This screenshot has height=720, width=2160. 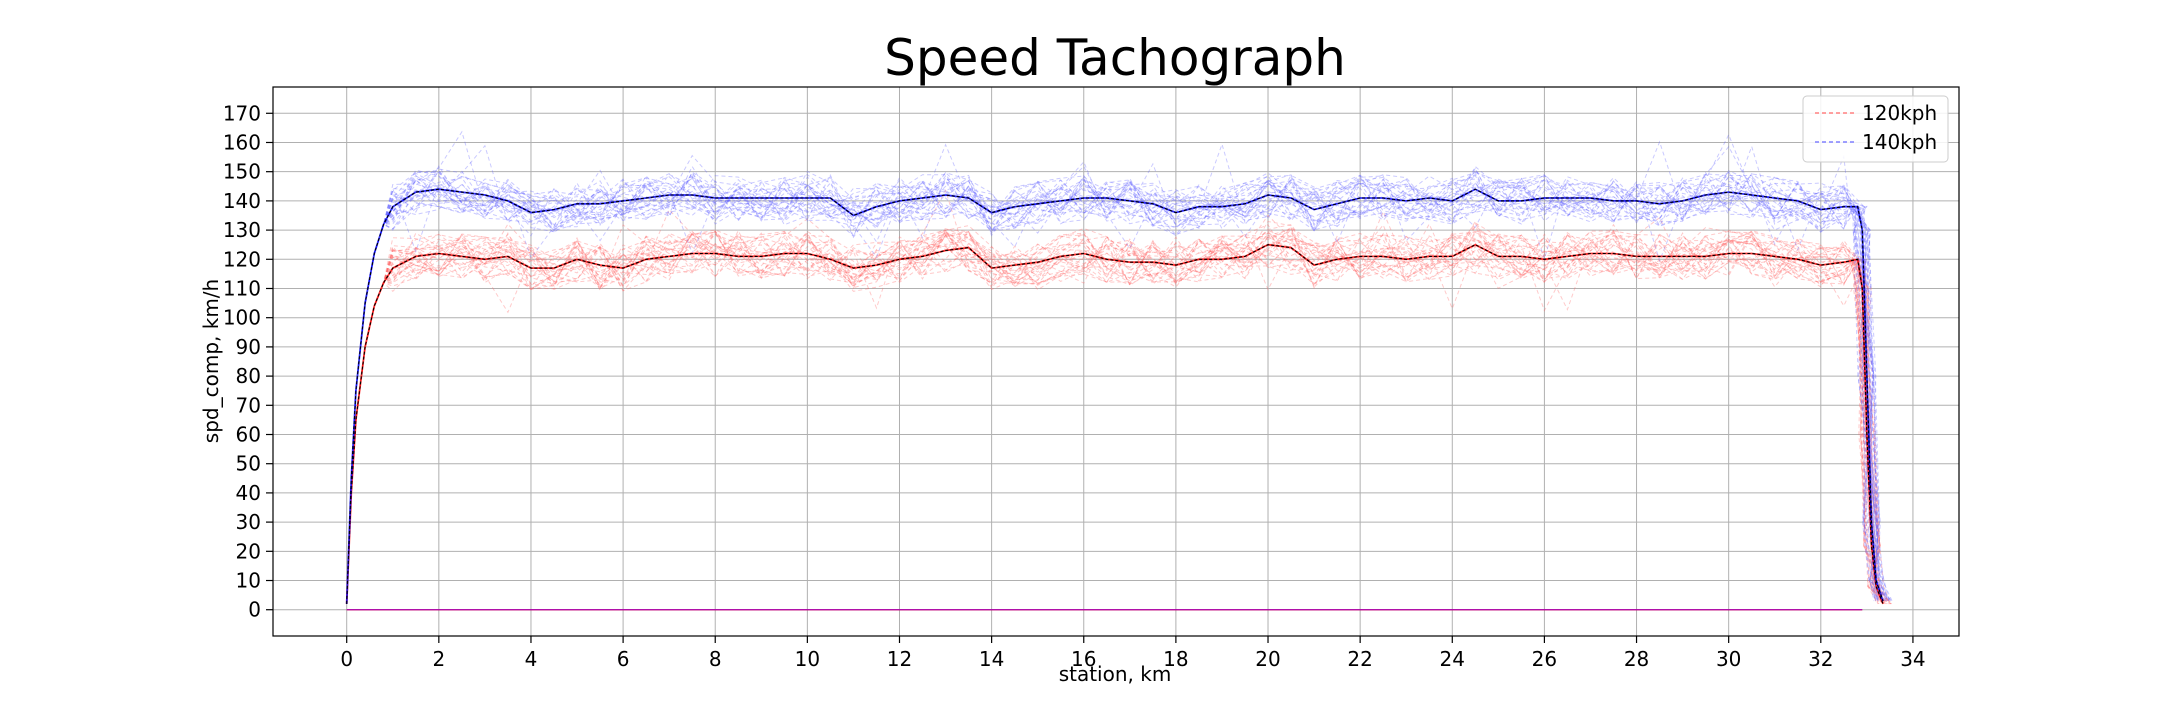 What do you see at coordinates (807, 659) in the screenshot?
I see `x-tick-label: 10` at bounding box center [807, 659].